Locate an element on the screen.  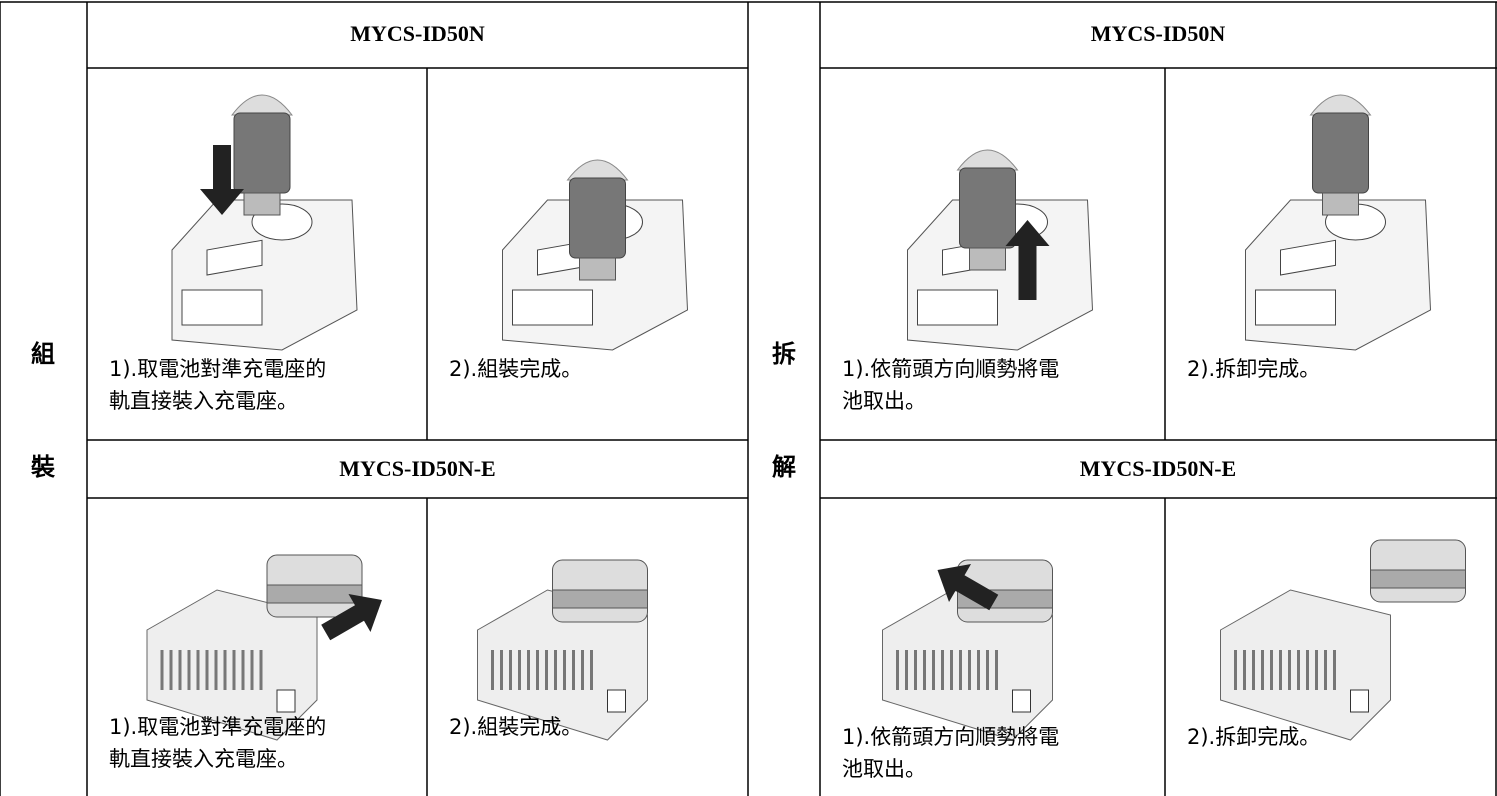
section-label: 拆 is located at coordinates (784, 354).